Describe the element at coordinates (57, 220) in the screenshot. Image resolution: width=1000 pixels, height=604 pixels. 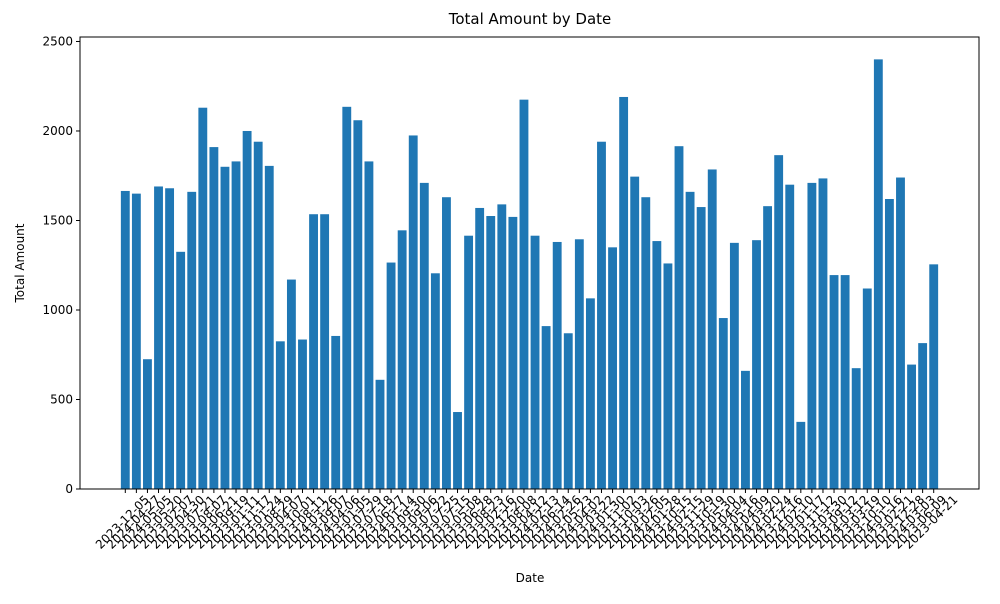
I see `y-tick-label: 1500` at that location.